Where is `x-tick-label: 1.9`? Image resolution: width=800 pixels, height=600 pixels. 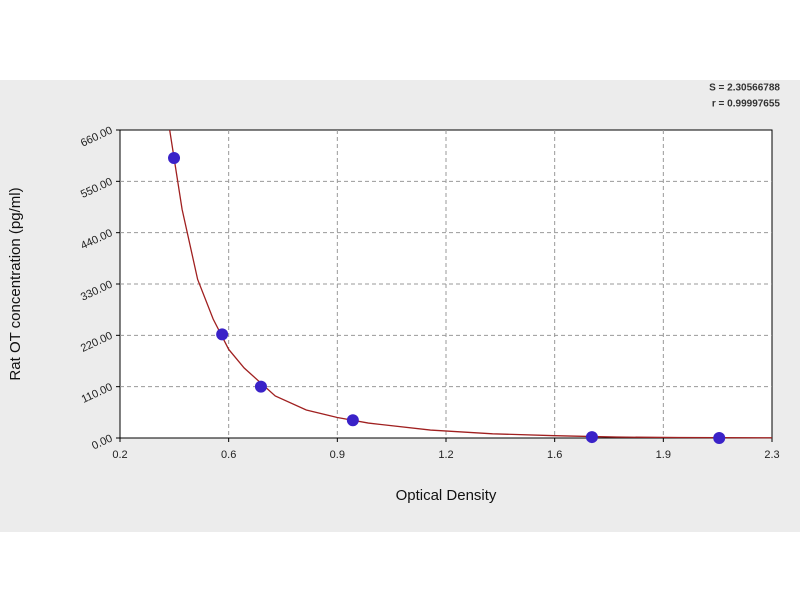
x-tick-label: 1.9 is located at coordinates (663, 455).